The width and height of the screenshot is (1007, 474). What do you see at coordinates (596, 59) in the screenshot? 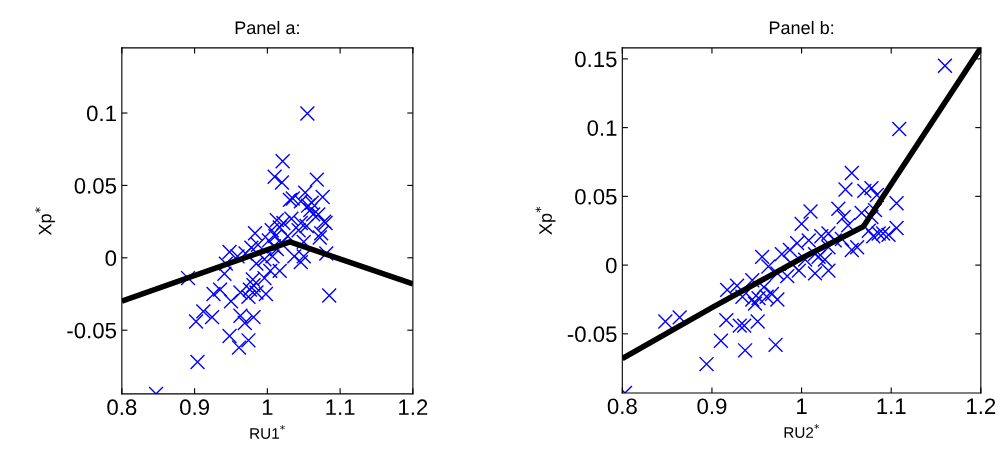
I see `y-tick-label: 0.15` at bounding box center [596, 59].